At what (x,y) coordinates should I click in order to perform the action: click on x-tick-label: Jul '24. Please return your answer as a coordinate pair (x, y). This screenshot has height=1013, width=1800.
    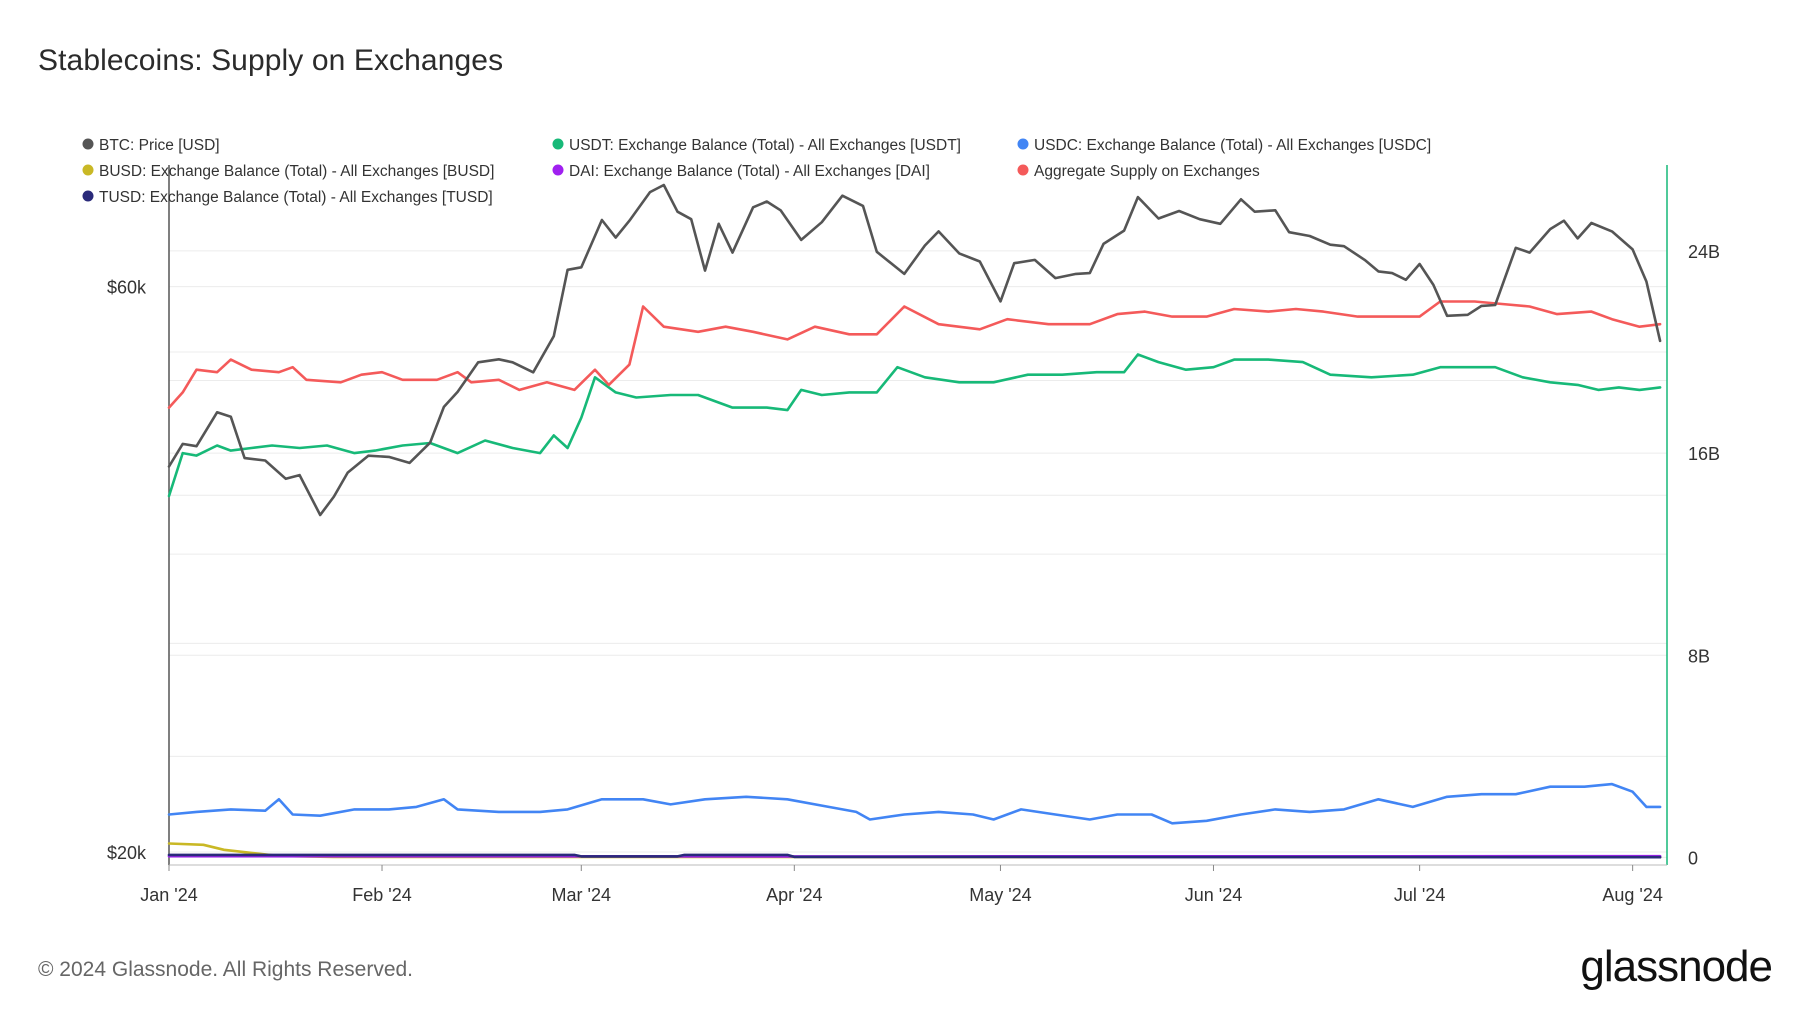
    Looking at the image, I should click on (1419, 895).